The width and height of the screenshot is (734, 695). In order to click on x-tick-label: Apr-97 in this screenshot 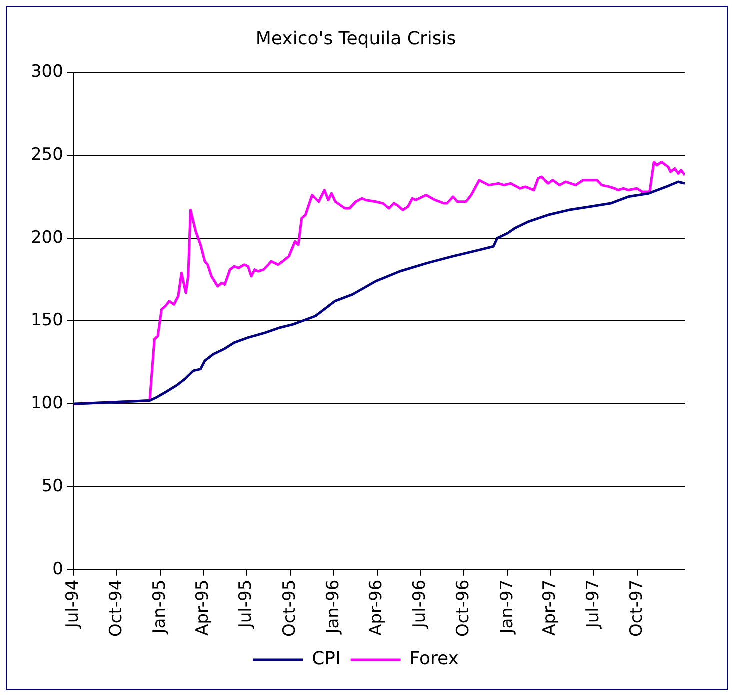, I will do `click(550, 608)`.